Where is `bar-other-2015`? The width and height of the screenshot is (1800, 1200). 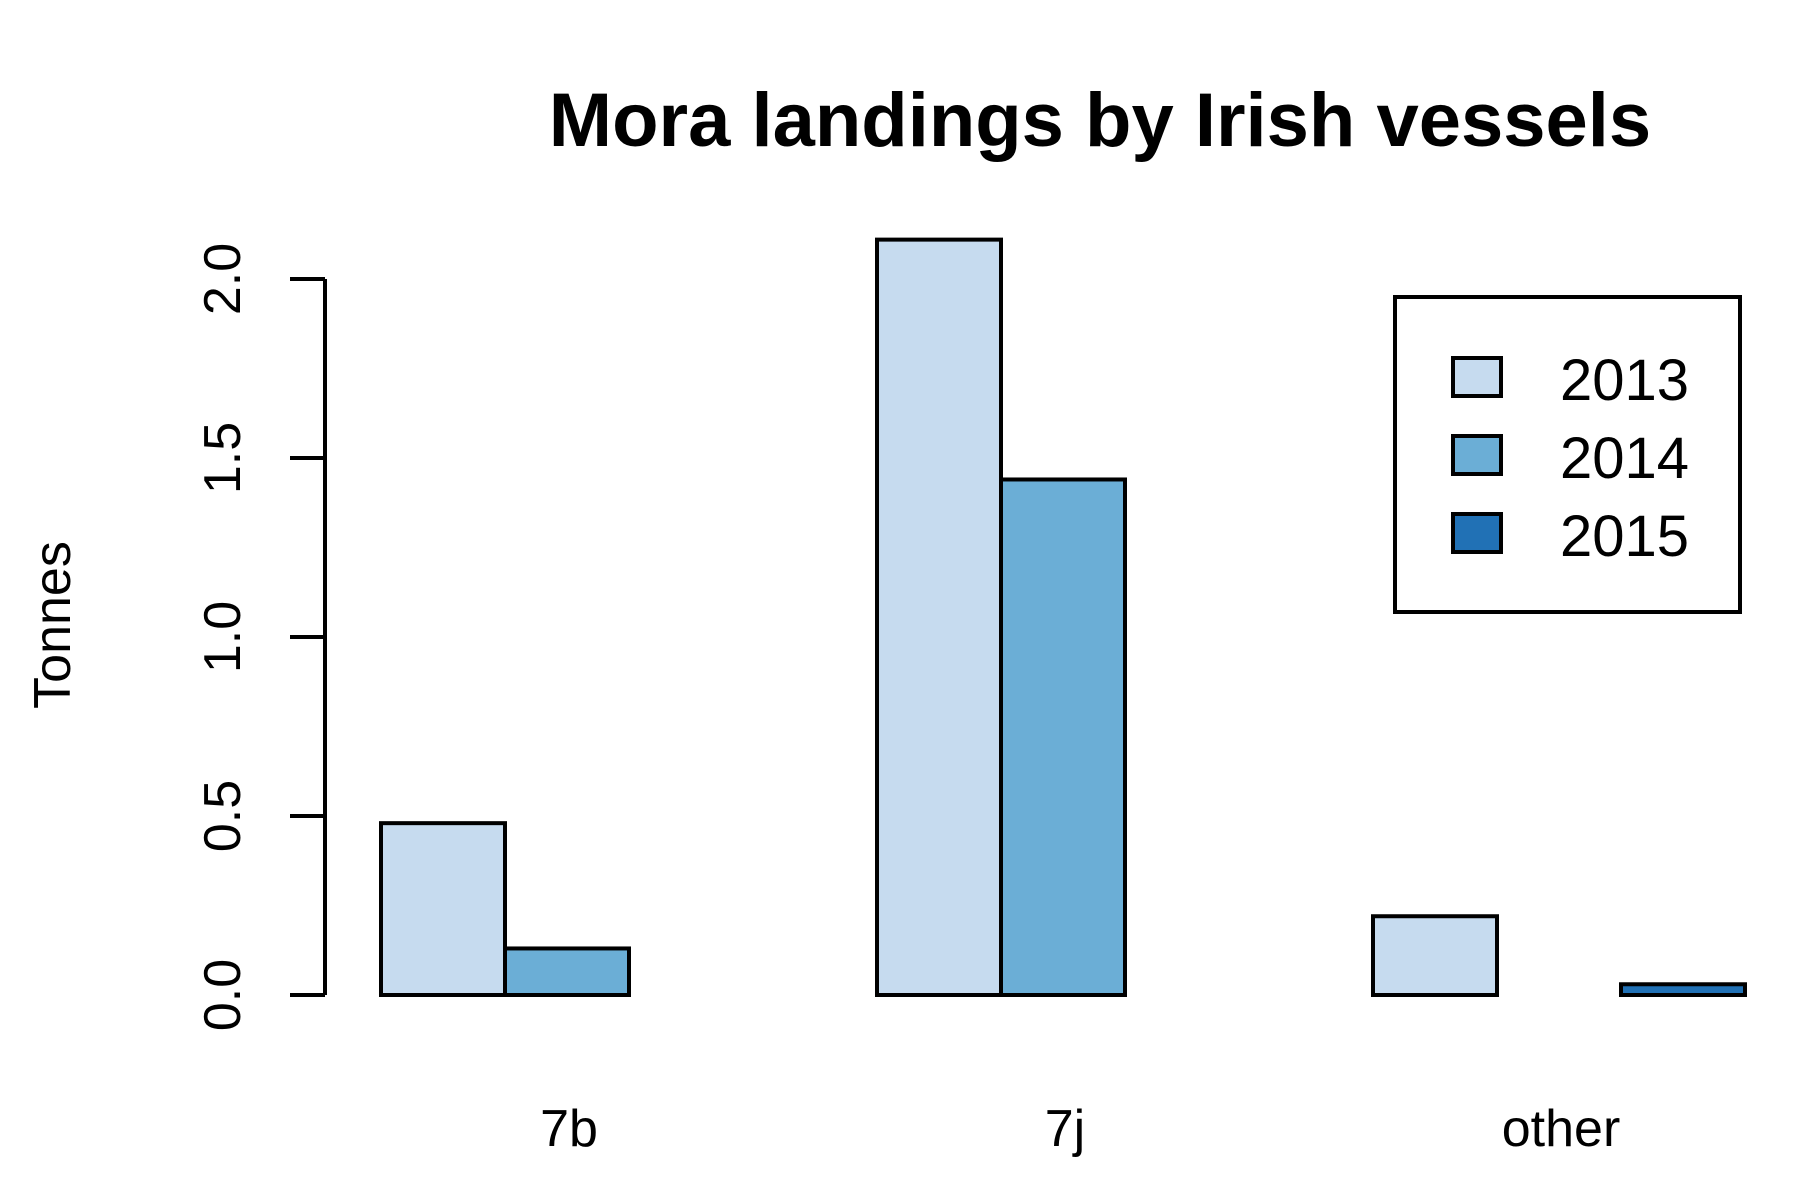 bar-other-2015 is located at coordinates (1683, 990).